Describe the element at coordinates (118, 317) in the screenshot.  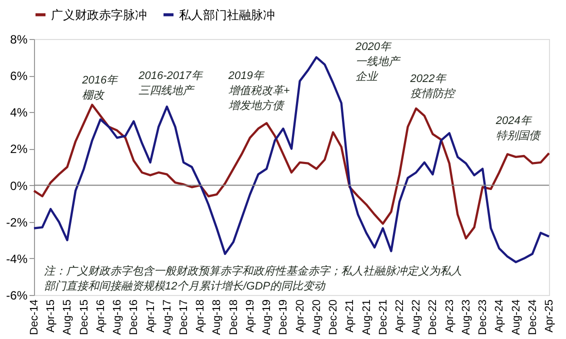
I see `x-tick-label: Aug-16` at that location.